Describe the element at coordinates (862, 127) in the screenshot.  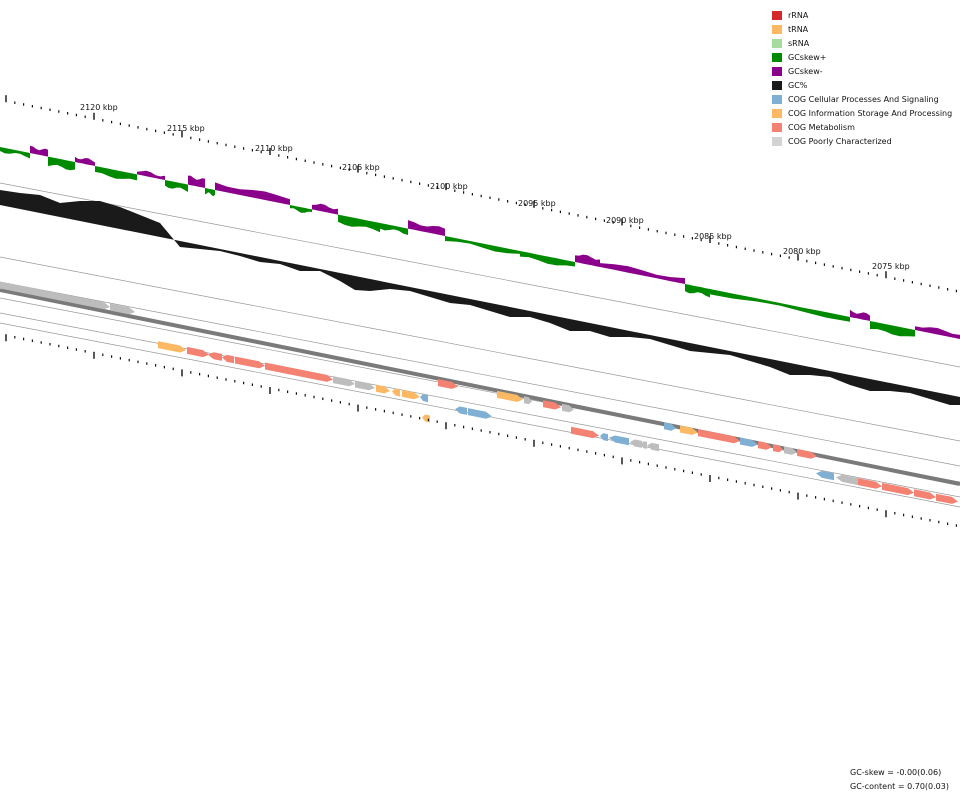
I see `legend-item-cog-metabolism: COG Metabolism` at that location.